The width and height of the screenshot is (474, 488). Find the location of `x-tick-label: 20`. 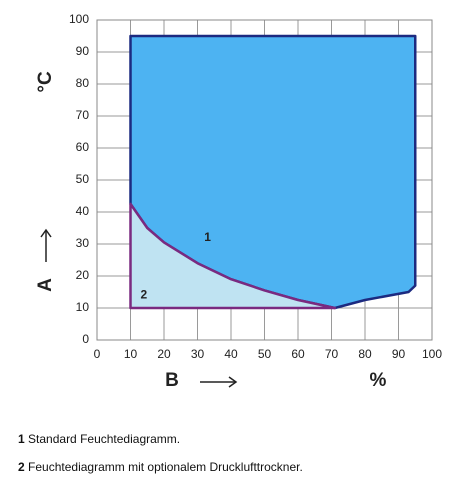

x-tick-label: 20 is located at coordinates (164, 354).